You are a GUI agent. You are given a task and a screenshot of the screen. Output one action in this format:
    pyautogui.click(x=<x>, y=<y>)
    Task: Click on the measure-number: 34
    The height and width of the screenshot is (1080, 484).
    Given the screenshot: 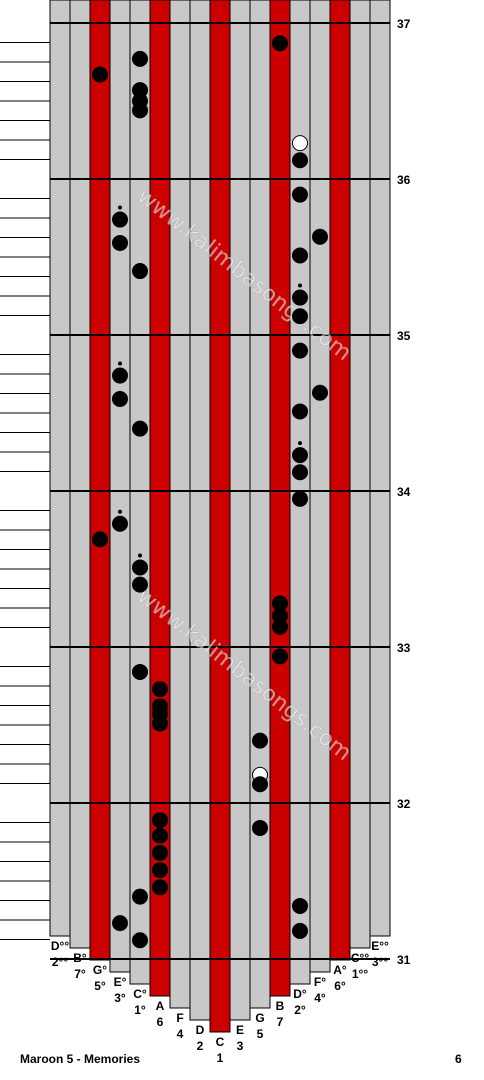 What is the action you would take?
    pyautogui.click(x=404, y=492)
    